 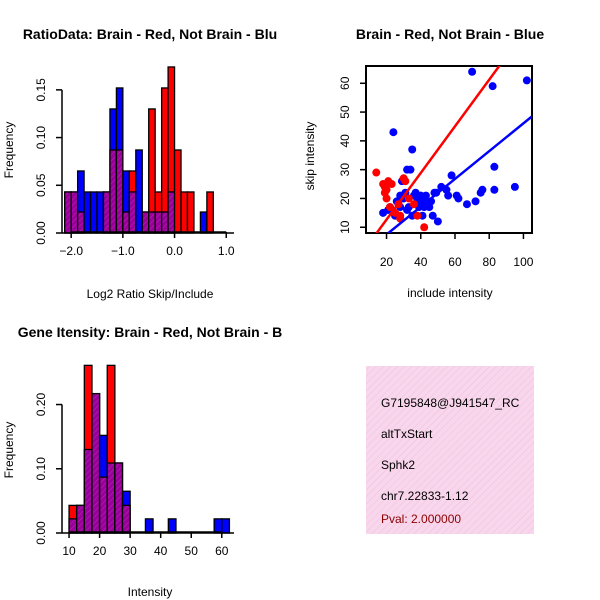 I want to click on scatter-plot, so click(x=452, y=149).